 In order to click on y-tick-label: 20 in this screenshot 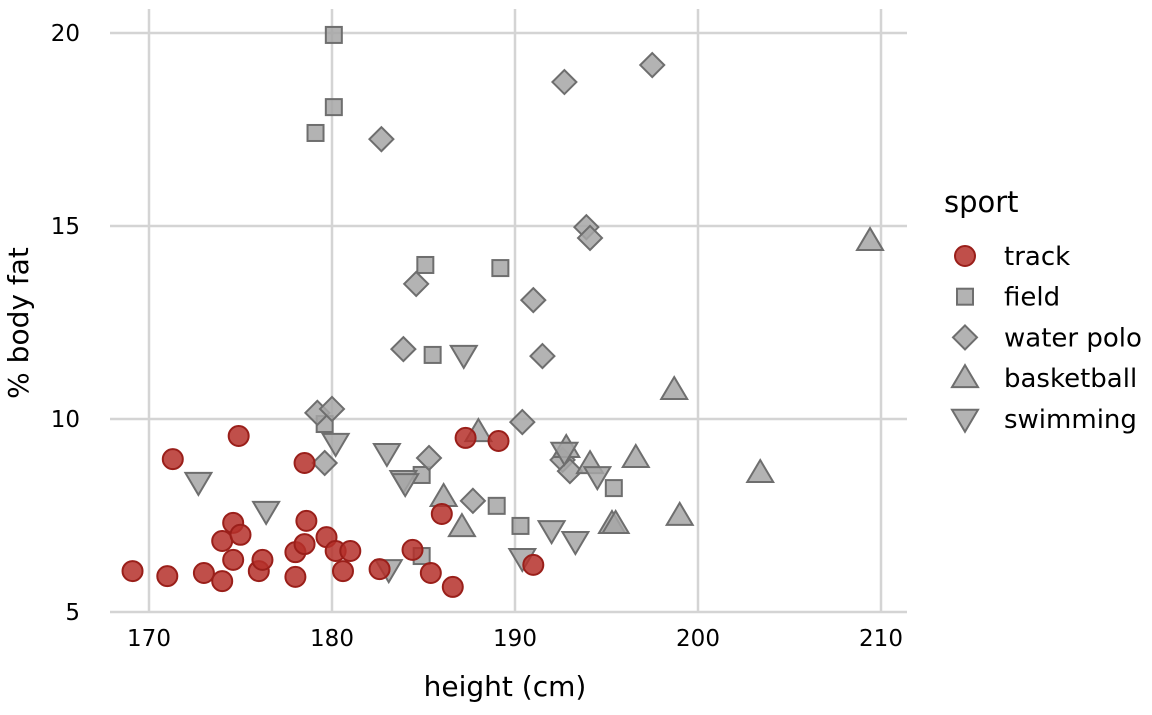, I will do `click(65, 34)`.